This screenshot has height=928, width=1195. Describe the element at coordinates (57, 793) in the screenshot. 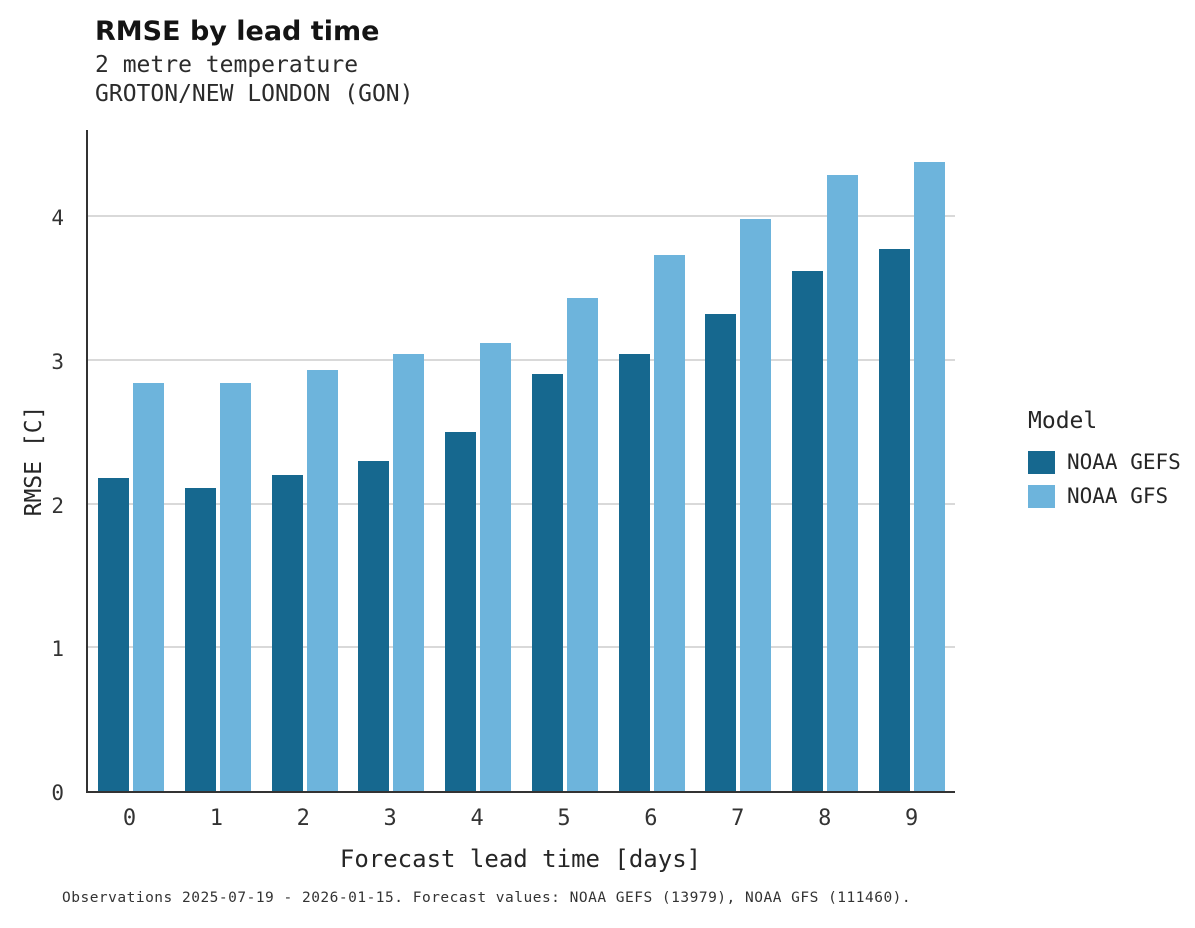

I see `y-tick-label-0: 0` at that location.